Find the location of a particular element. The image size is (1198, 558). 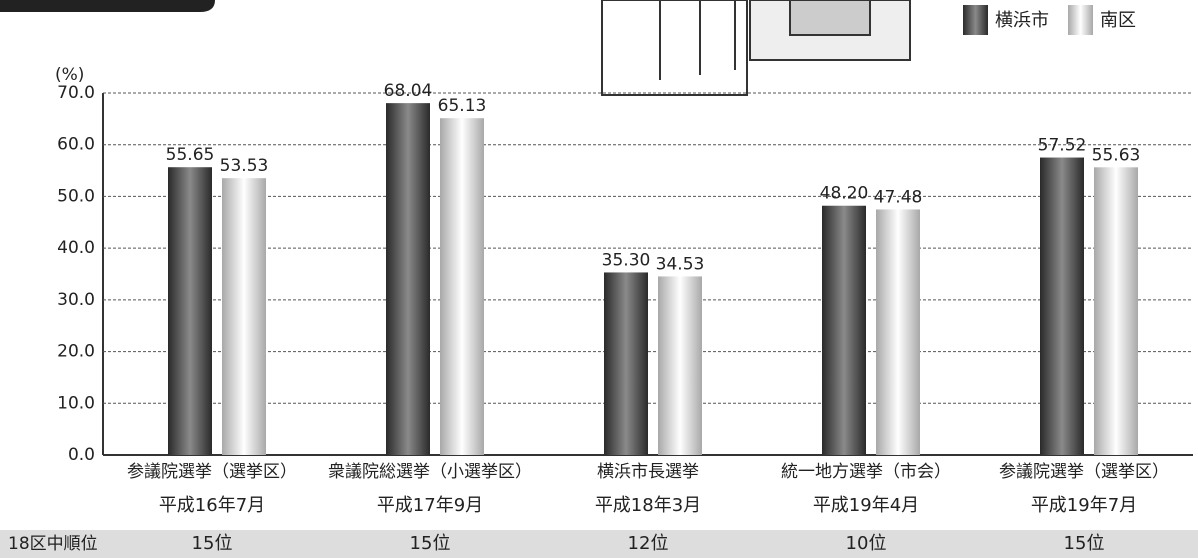

value-label: 48.20 is located at coordinates (844, 194).